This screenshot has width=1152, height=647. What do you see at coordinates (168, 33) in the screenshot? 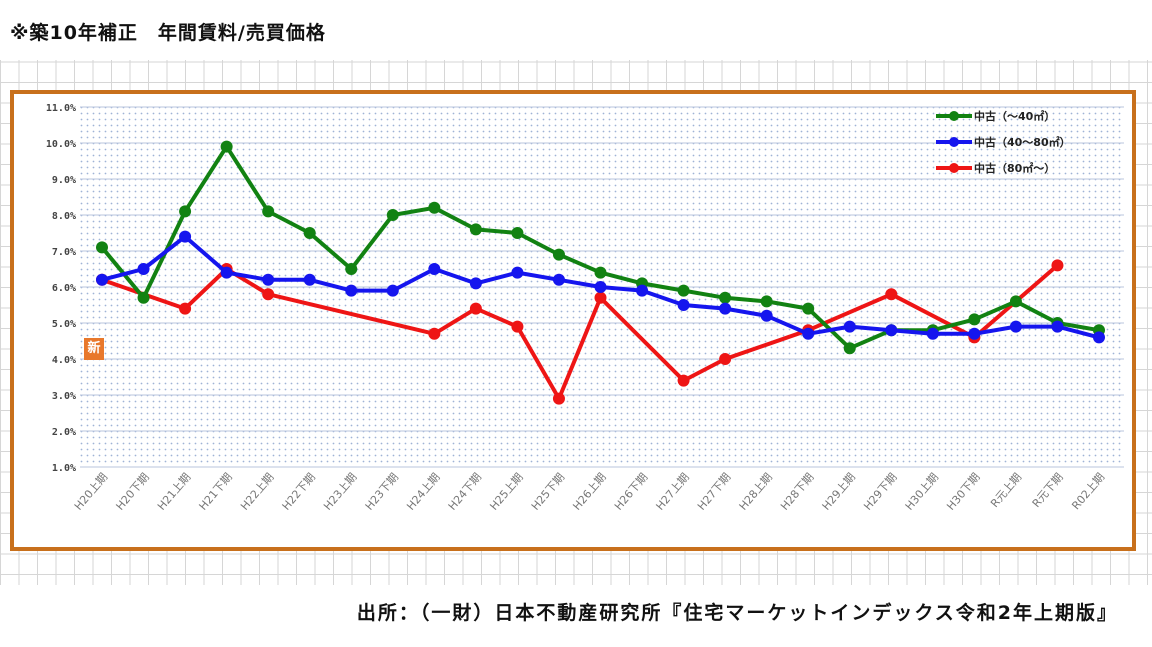
I see `chart-title: ※築10年補正 年間賃料/売買価格` at bounding box center [168, 33].